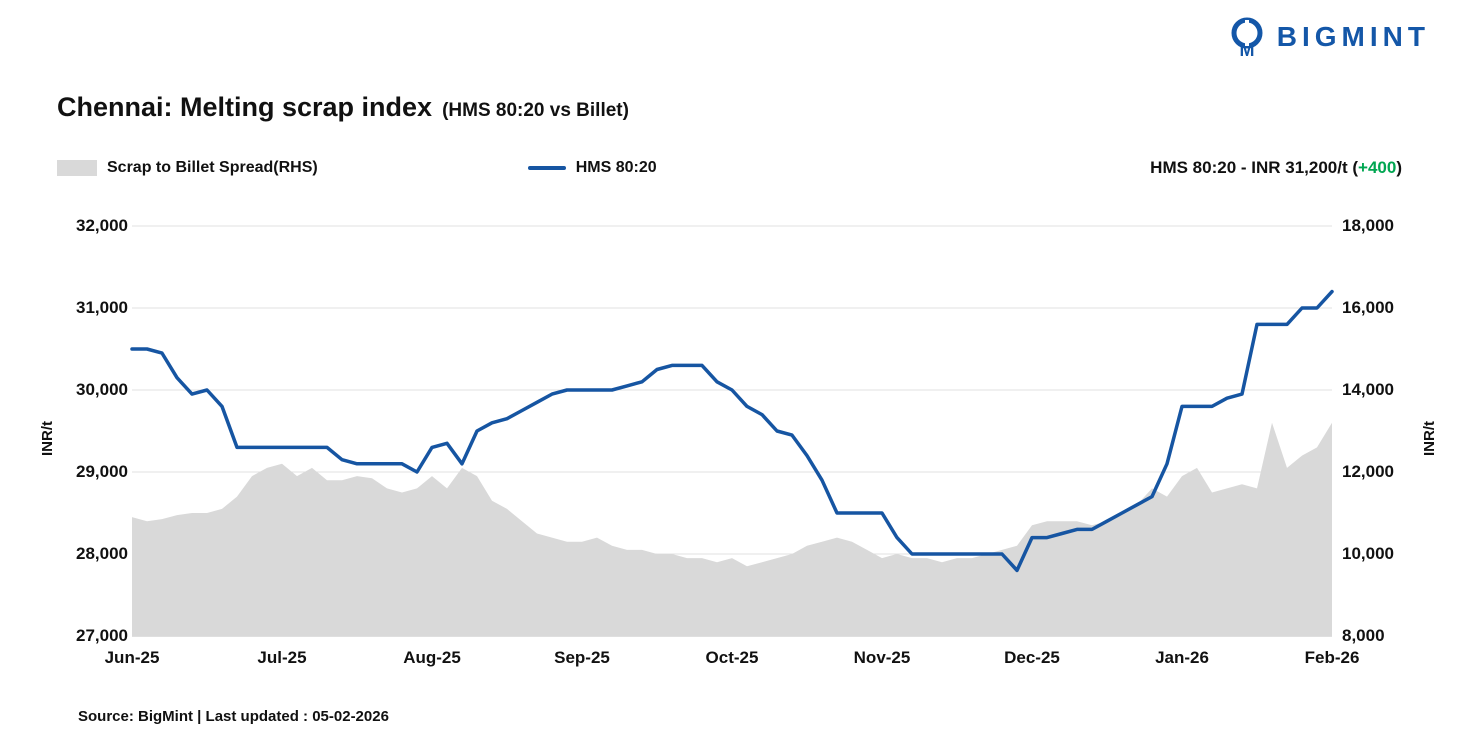 This screenshot has width=1458, height=736. I want to click on bigmint-logo-text: BIGMINT, so click(1353, 36).